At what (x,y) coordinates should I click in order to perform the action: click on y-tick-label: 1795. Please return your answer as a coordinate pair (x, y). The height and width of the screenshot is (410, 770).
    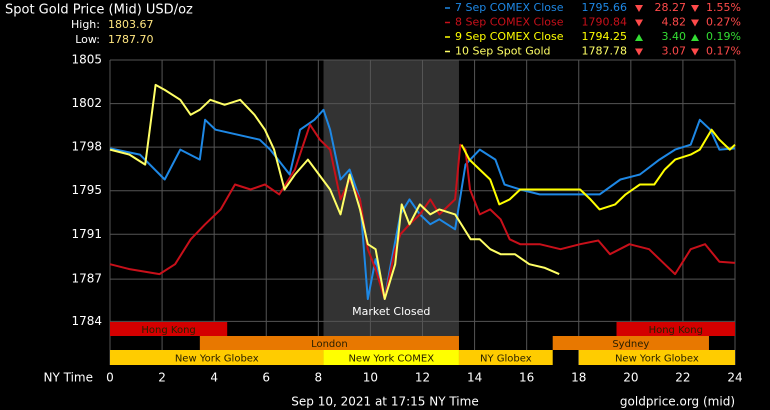
    Looking at the image, I should click on (86, 190).